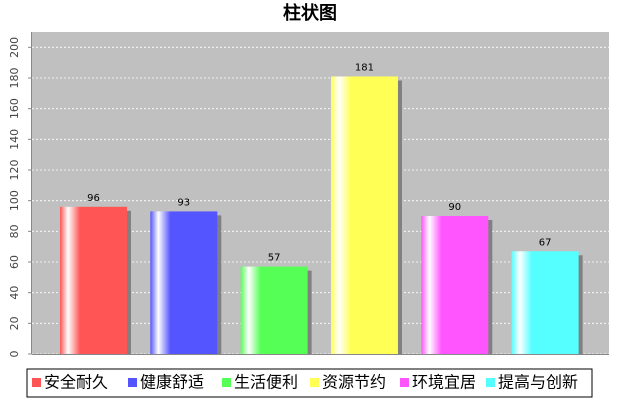  Describe the element at coordinates (183, 202) in the screenshot. I see `value-label: 93` at that location.